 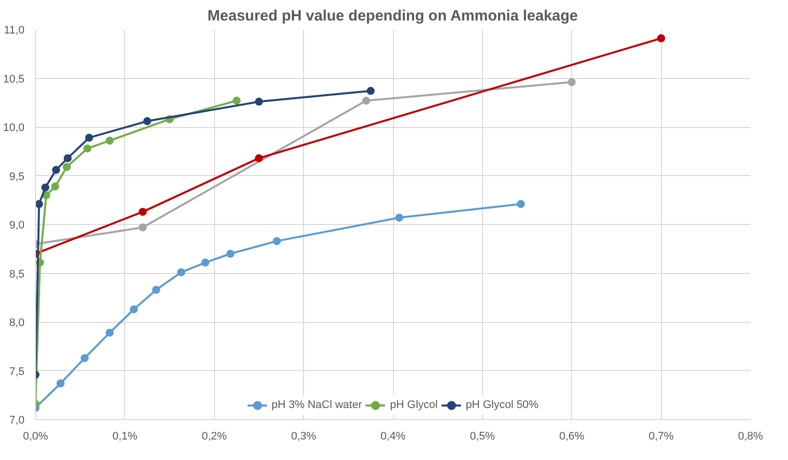 I want to click on y-tick-label: 8,0, so click(x=17, y=323).